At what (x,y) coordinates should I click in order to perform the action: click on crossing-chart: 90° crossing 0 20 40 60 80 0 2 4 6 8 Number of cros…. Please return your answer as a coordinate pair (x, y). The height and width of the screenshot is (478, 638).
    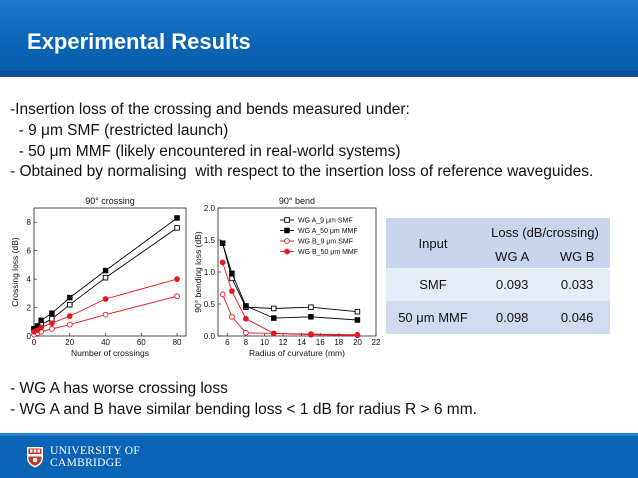
    Looking at the image, I should click on (100, 281).